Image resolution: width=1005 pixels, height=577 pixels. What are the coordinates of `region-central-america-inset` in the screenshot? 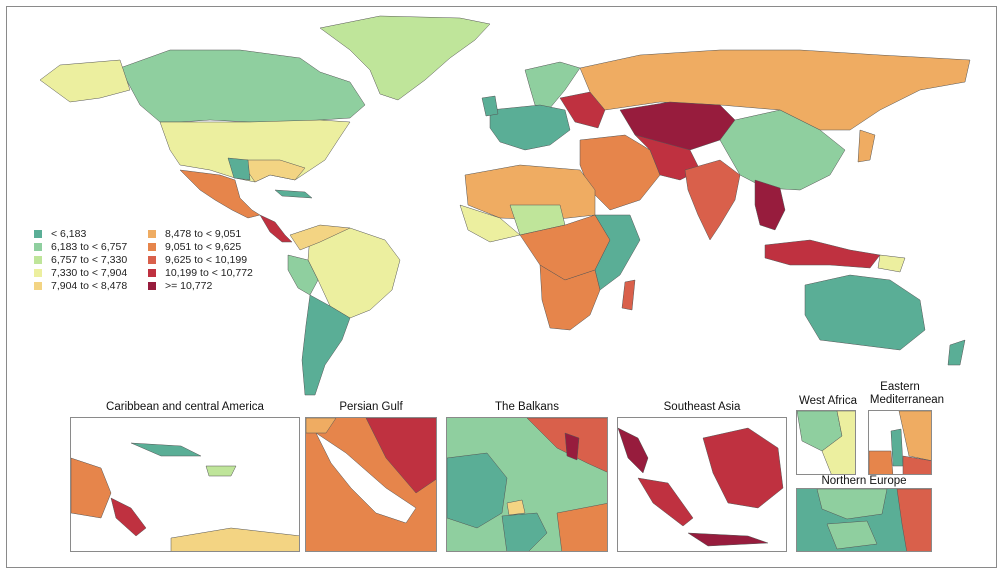 It's located at (128, 517).